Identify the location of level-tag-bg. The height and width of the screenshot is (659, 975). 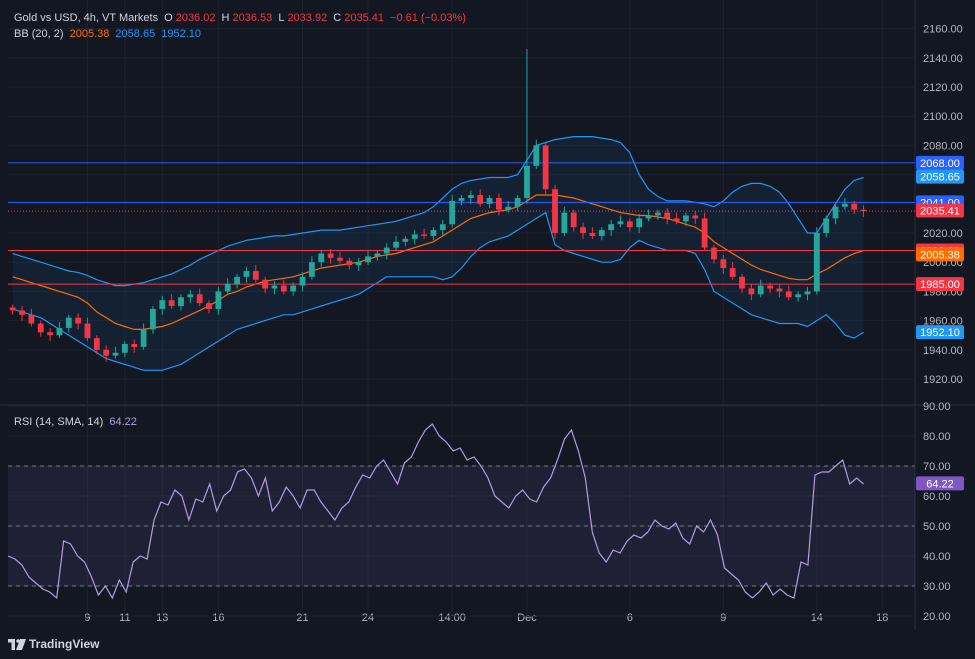
(940, 162).